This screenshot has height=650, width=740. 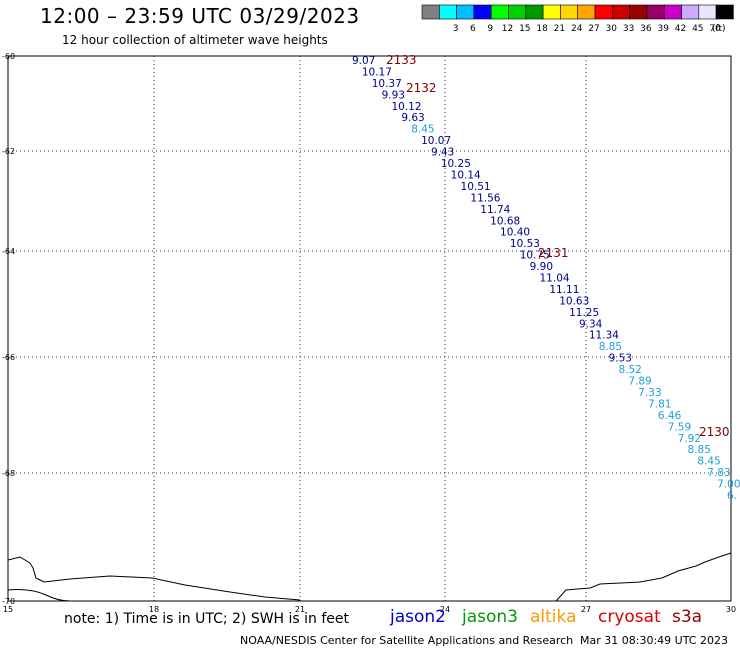 I want to click on swh-observation: 11.11, so click(x=564, y=290).